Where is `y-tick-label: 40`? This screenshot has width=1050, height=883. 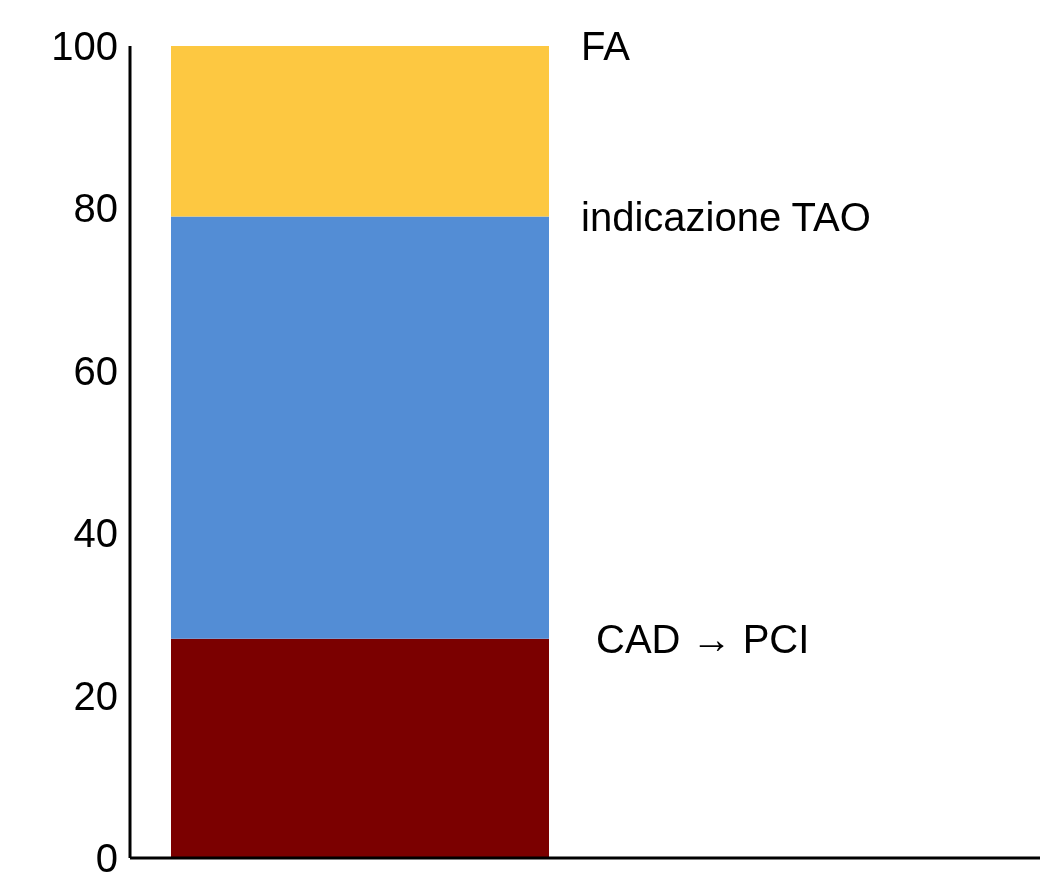 y-tick-label: 40 is located at coordinates (95, 533).